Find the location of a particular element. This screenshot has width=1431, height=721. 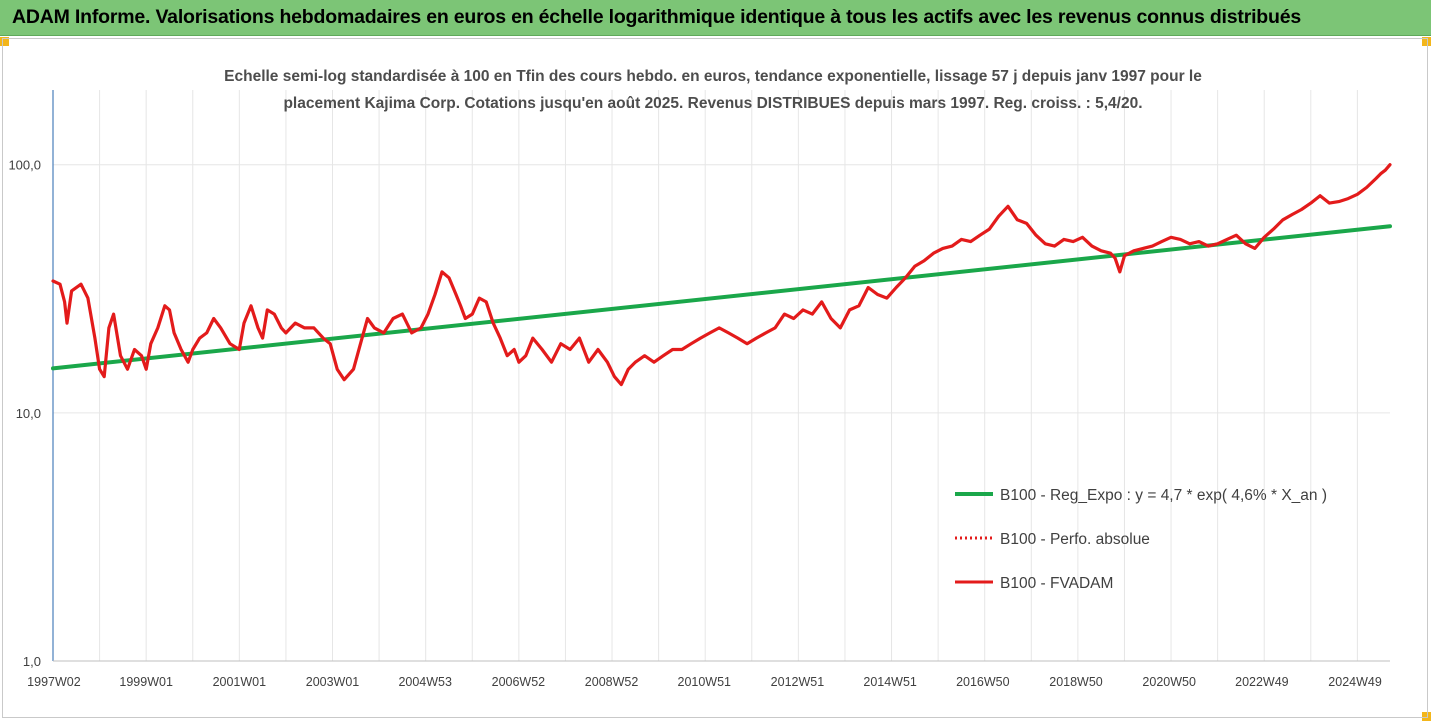

x-tick-label: 2003W01 is located at coordinates (333, 682).